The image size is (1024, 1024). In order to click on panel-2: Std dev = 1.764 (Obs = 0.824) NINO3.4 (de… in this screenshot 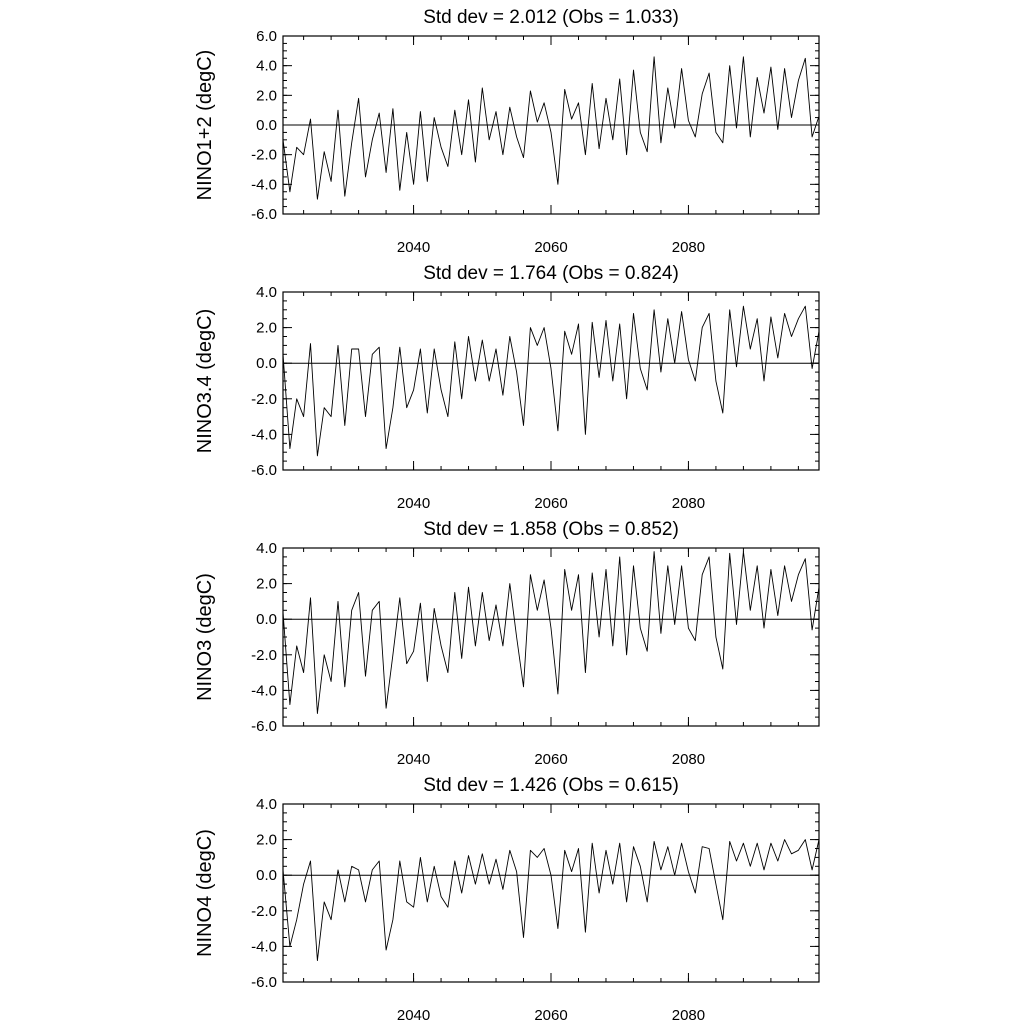, I will do `click(507, 387)`.